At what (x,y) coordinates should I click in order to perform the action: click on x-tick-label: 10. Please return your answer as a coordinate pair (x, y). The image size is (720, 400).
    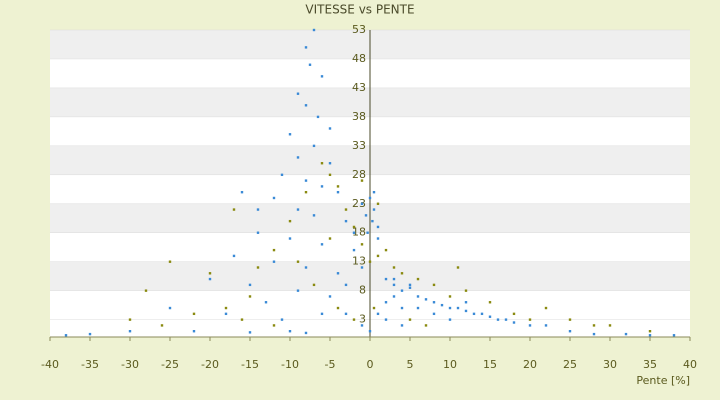
    Looking at the image, I should click on (450, 364).